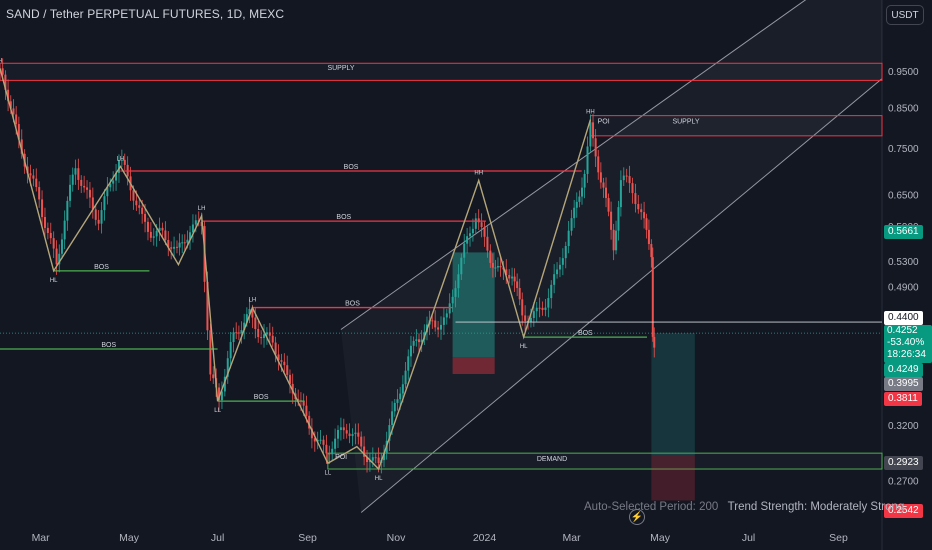 This screenshot has height=550, width=932. I want to click on y-tick-label: 0.3200, so click(903, 426).